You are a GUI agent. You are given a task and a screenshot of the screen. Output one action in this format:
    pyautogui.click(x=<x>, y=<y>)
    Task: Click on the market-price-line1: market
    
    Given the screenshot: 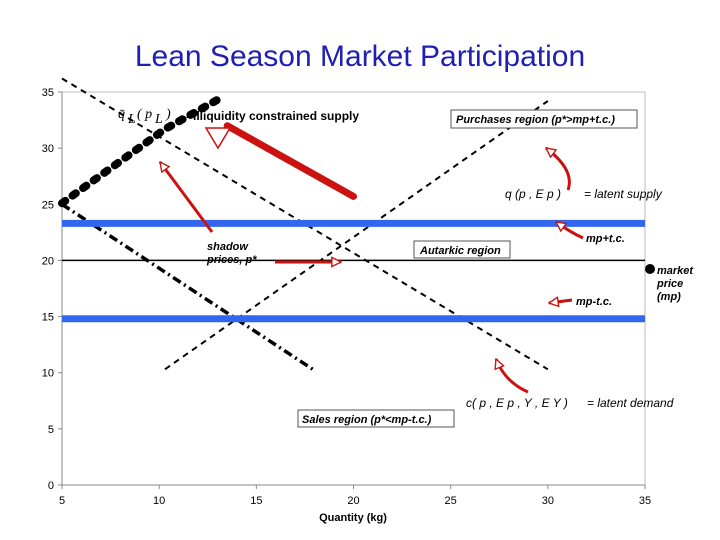 What is the action you would take?
    pyautogui.click(x=675, y=271)
    